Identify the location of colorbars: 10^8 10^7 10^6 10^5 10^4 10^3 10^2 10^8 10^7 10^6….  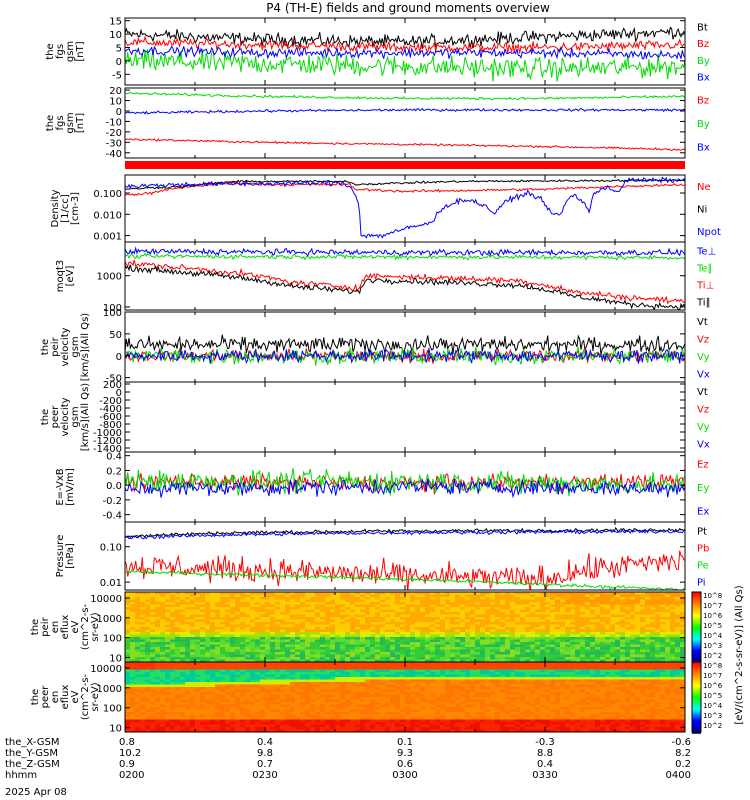
(707, 662).